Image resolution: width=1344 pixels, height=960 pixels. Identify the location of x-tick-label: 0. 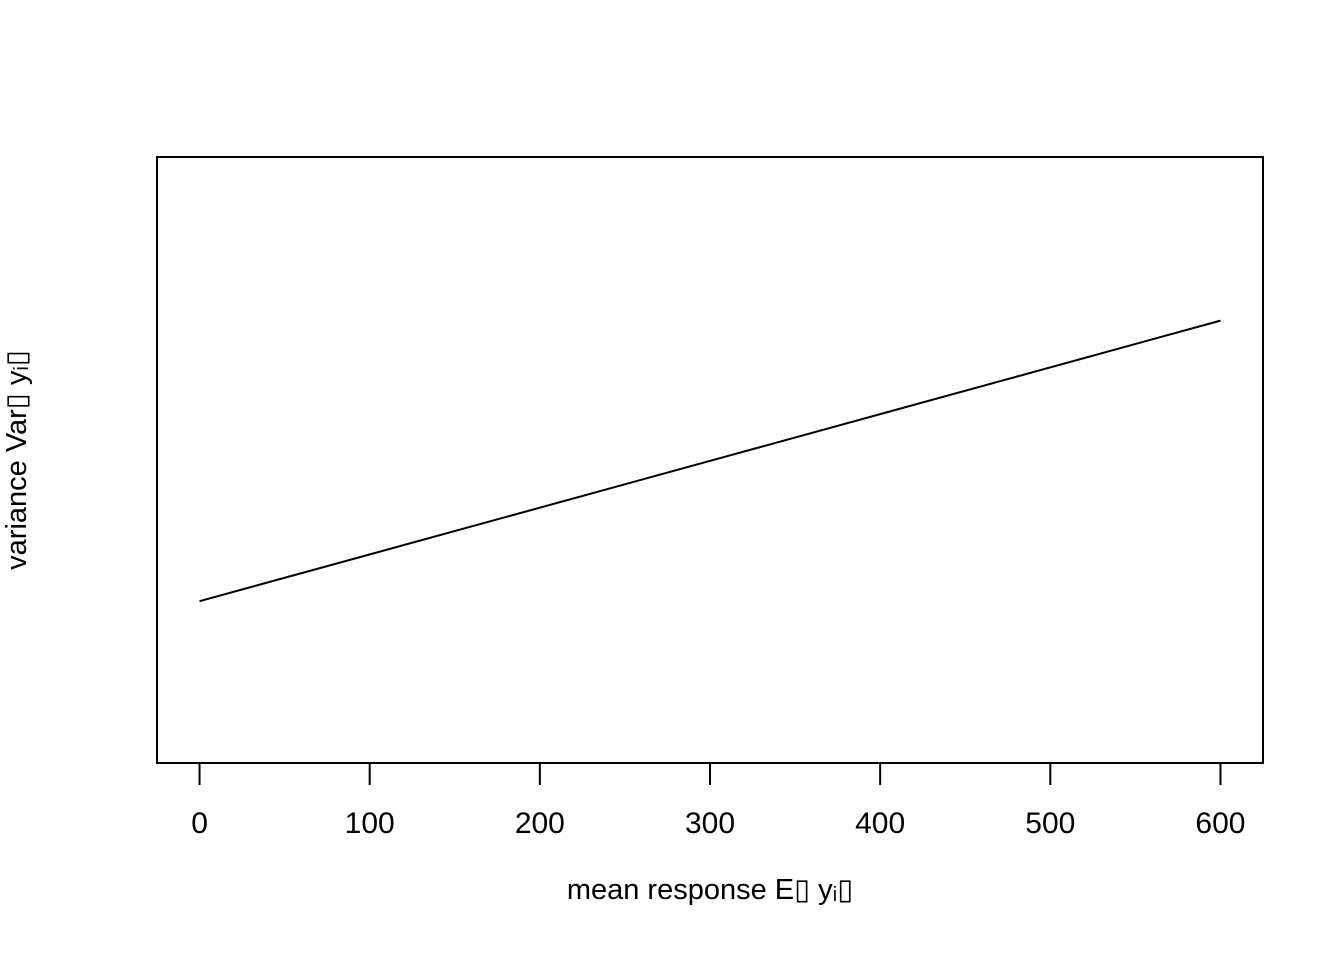
(199, 823).